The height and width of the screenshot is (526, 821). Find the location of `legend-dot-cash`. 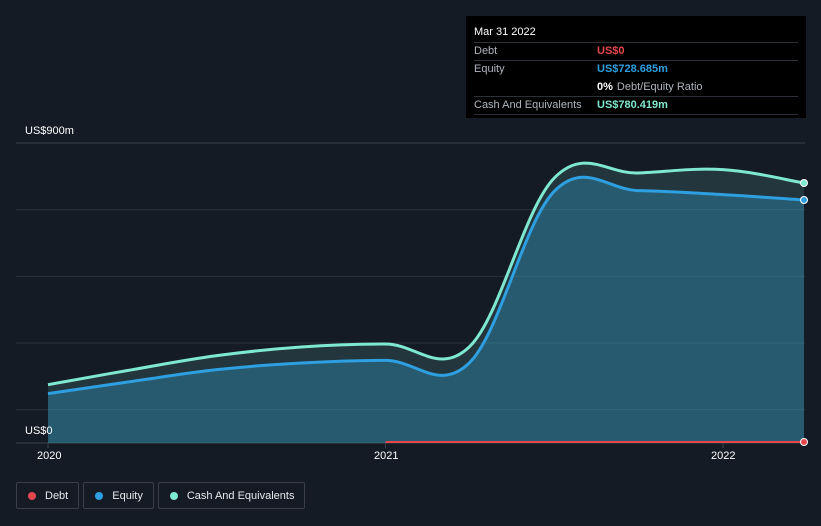

legend-dot-cash is located at coordinates (173, 495).